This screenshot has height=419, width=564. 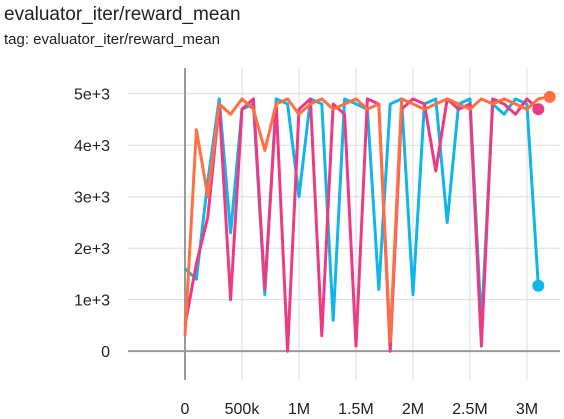 I want to click on x-tick-label: 2.5M, so click(x=470, y=409).